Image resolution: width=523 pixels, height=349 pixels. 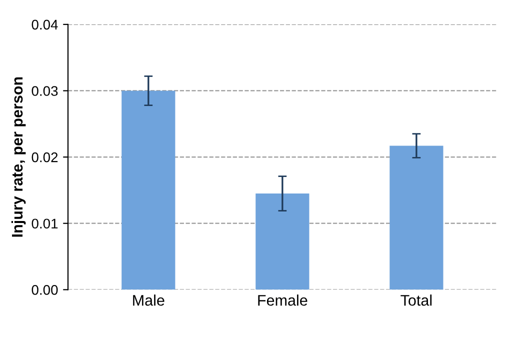 I want to click on y-tick-label: 0.04, so click(x=45, y=25).